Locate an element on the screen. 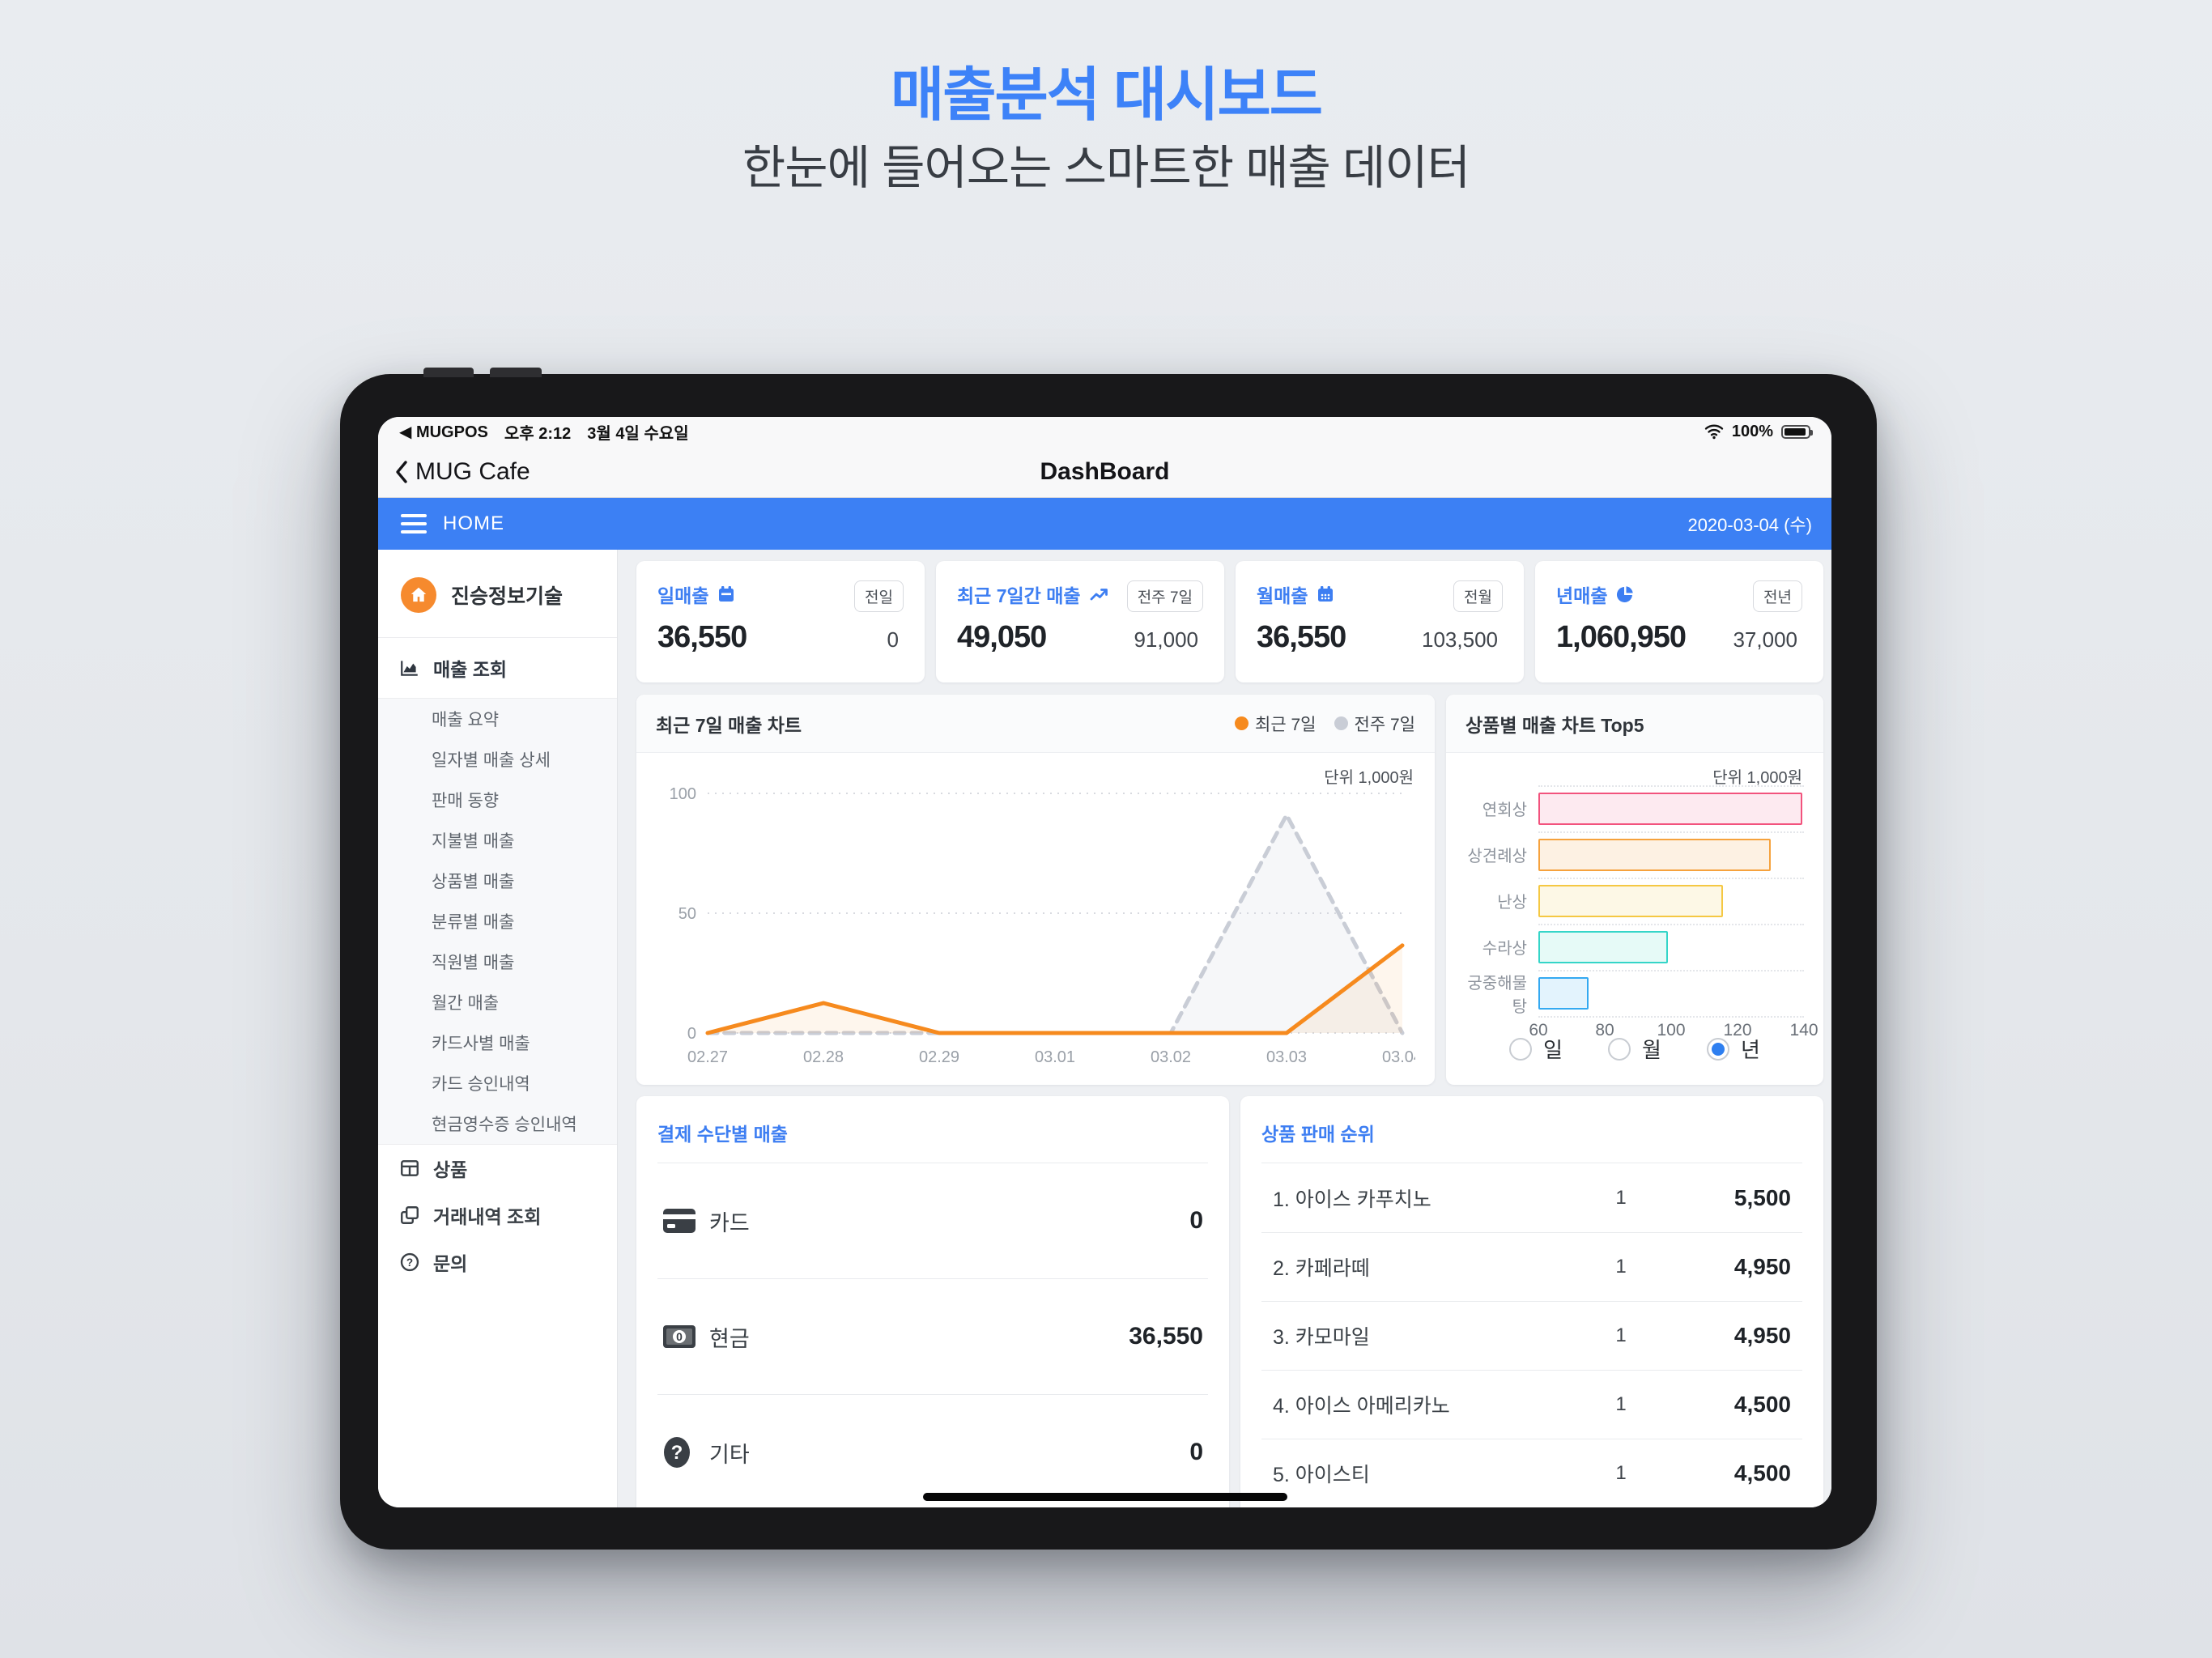 The height and width of the screenshot is (1658, 2212). stat-compare-value: 0 is located at coordinates (893, 639).